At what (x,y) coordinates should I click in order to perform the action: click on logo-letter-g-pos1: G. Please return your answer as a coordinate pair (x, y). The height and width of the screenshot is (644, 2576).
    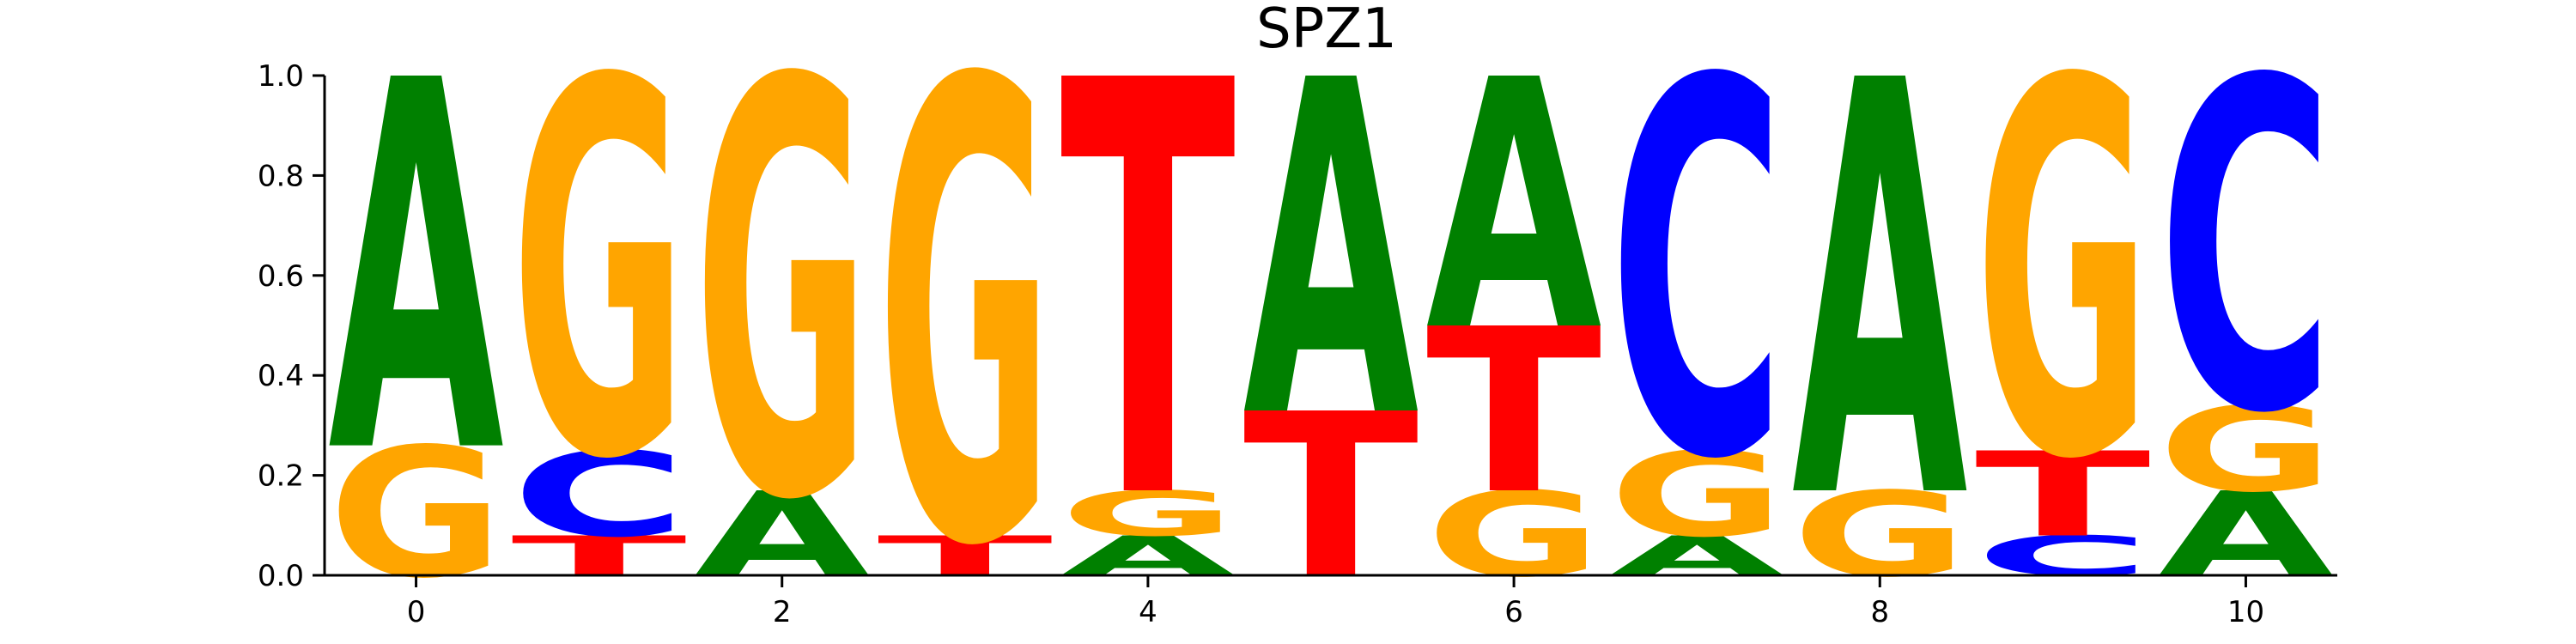
    Looking at the image, I should click on (599, 286).